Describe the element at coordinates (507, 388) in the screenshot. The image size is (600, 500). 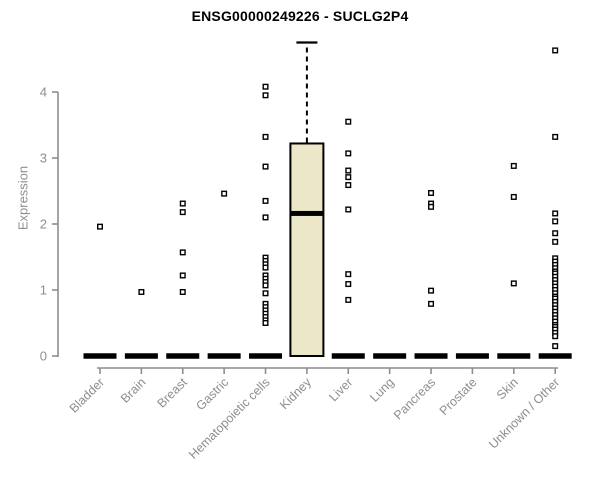
I see `x-tick-label: Skin` at that location.